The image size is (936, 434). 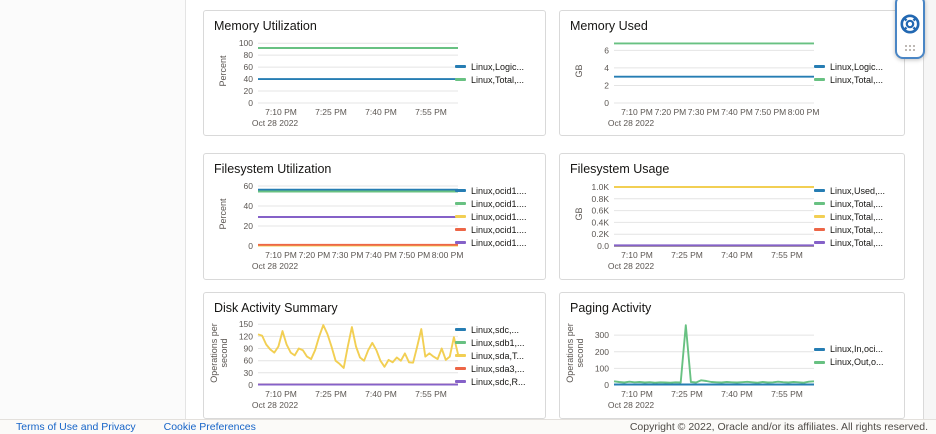 I want to click on vertical-scrollbar, so click(x=929, y=209).